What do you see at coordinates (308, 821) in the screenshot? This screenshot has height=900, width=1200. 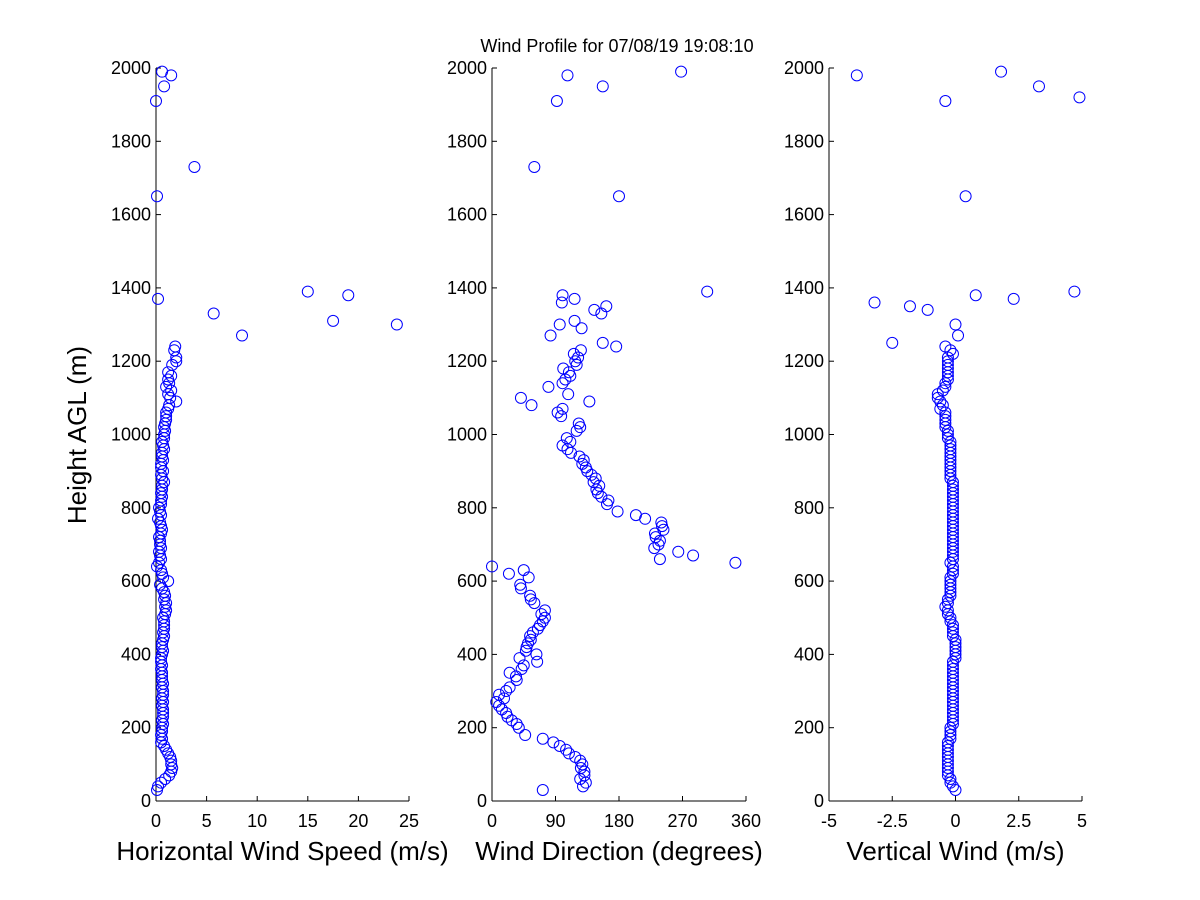 I see `x-tick-label: 15` at bounding box center [308, 821].